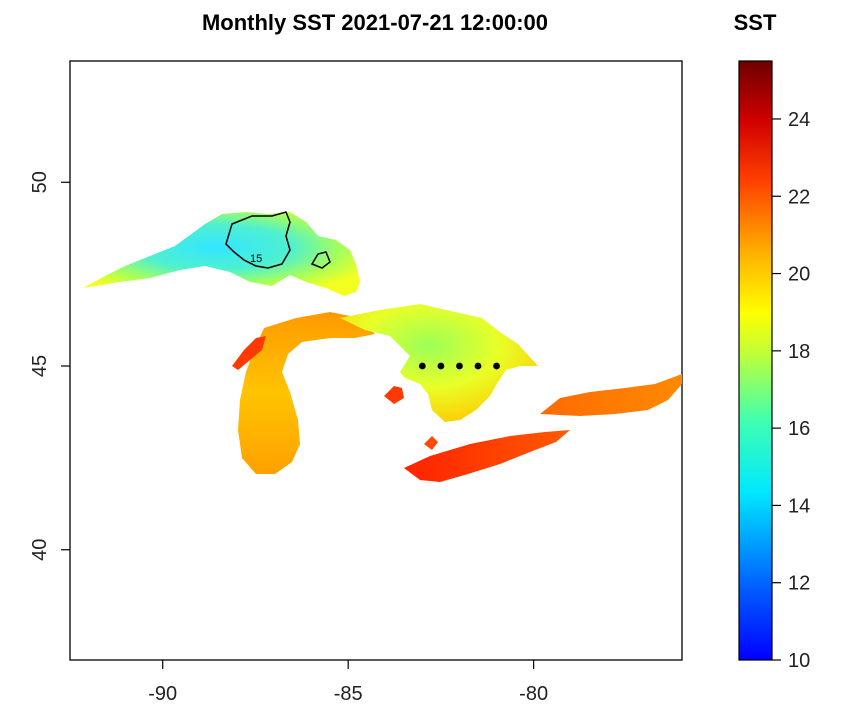  What do you see at coordinates (320, 260) in the screenshot?
I see `contour-line-15-east` at bounding box center [320, 260].